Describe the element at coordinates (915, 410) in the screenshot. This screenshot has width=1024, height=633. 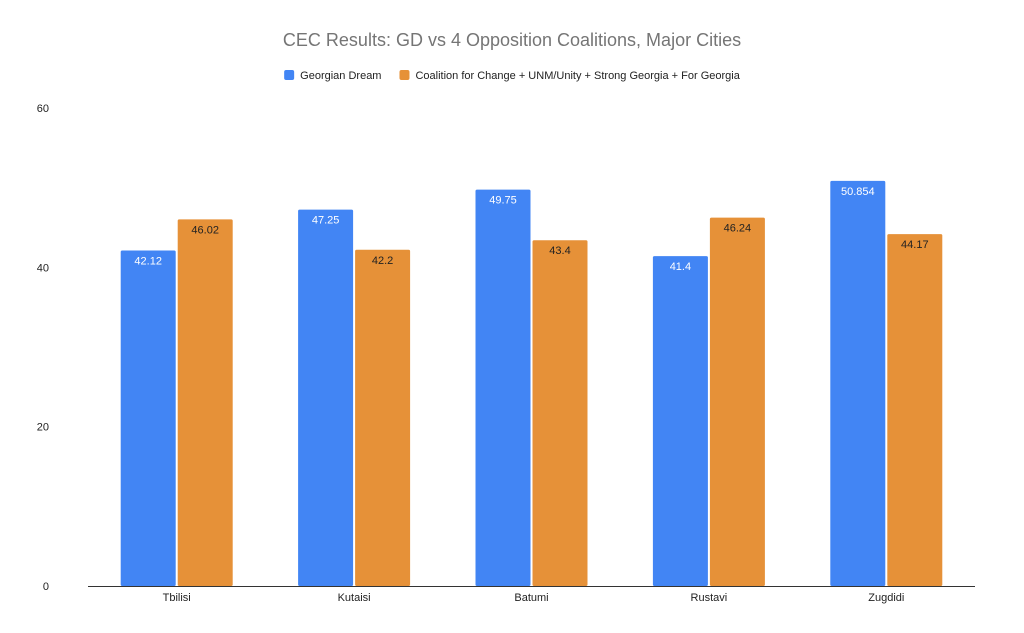
I see `bar-coalition-zugdidi` at that location.